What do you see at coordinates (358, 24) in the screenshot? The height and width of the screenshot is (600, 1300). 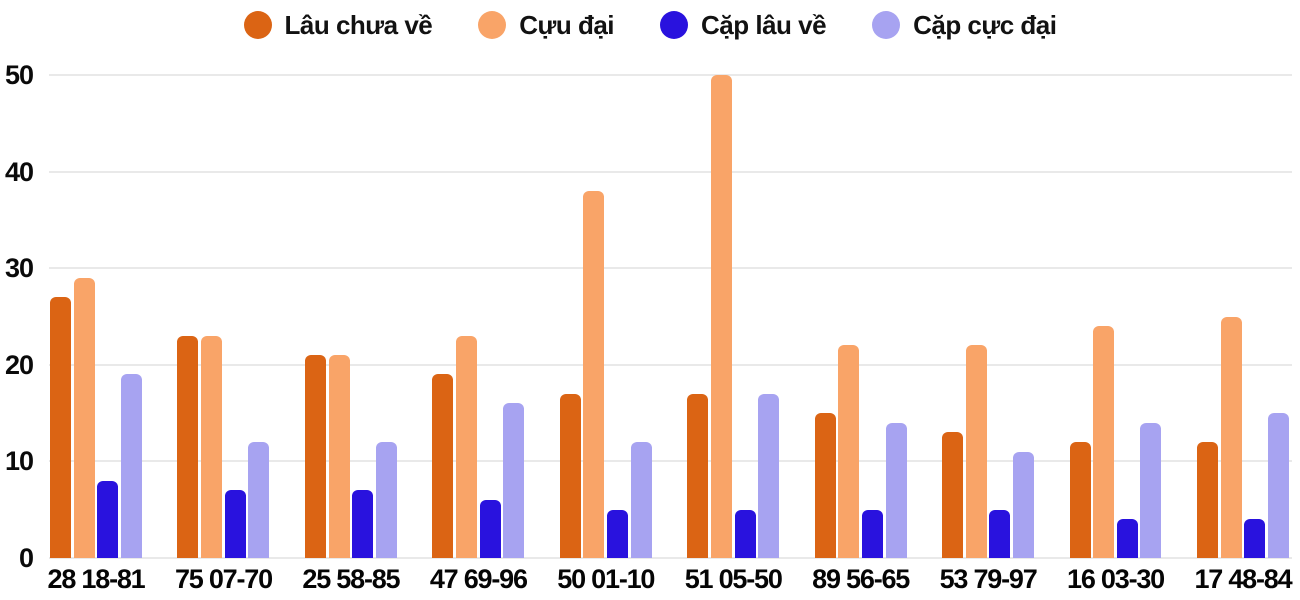 I see `legend-label: Lâu chưa về` at bounding box center [358, 24].